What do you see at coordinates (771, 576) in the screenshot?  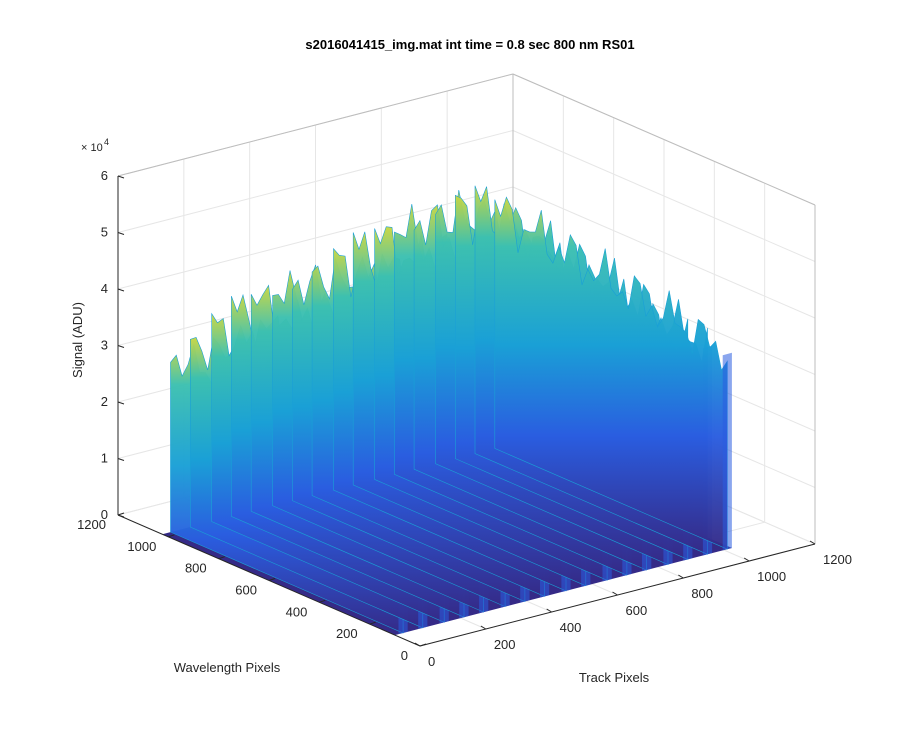 I see `x-tick-label: 1000` at bounding box center [771, 576].